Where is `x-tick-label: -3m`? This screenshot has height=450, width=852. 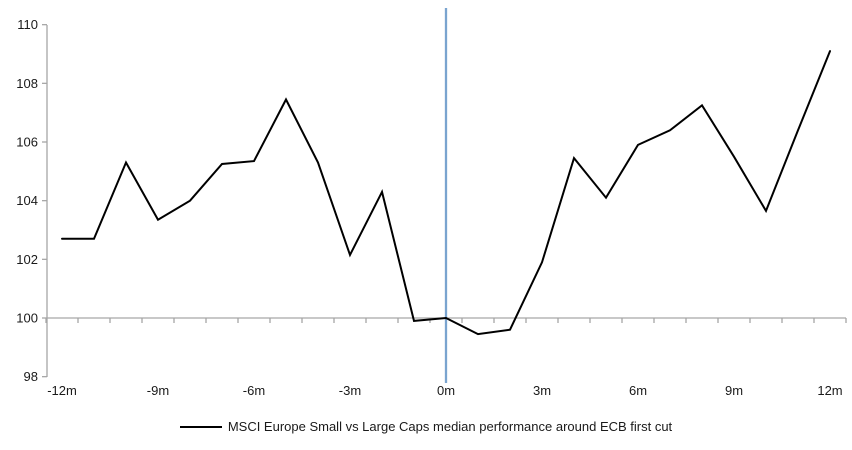
x-tick-label: -3m is located at coordinates (350, 390).